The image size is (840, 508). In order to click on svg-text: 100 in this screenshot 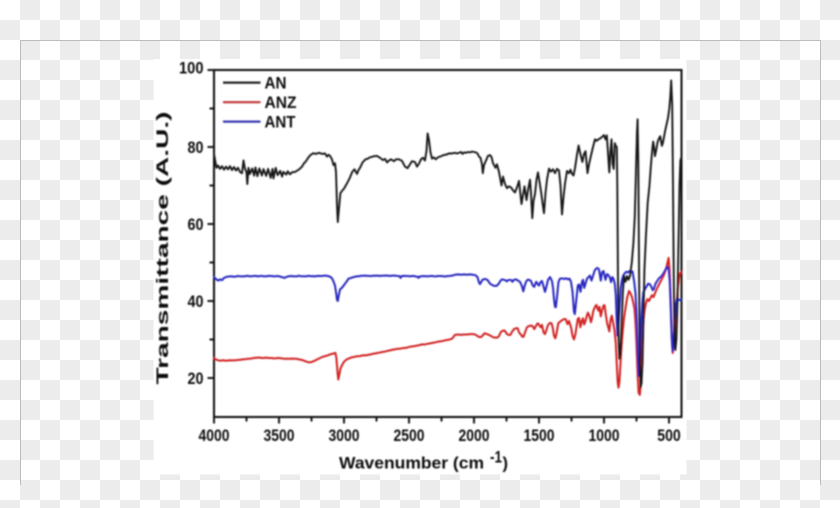, I will do `click(191, 68)`.